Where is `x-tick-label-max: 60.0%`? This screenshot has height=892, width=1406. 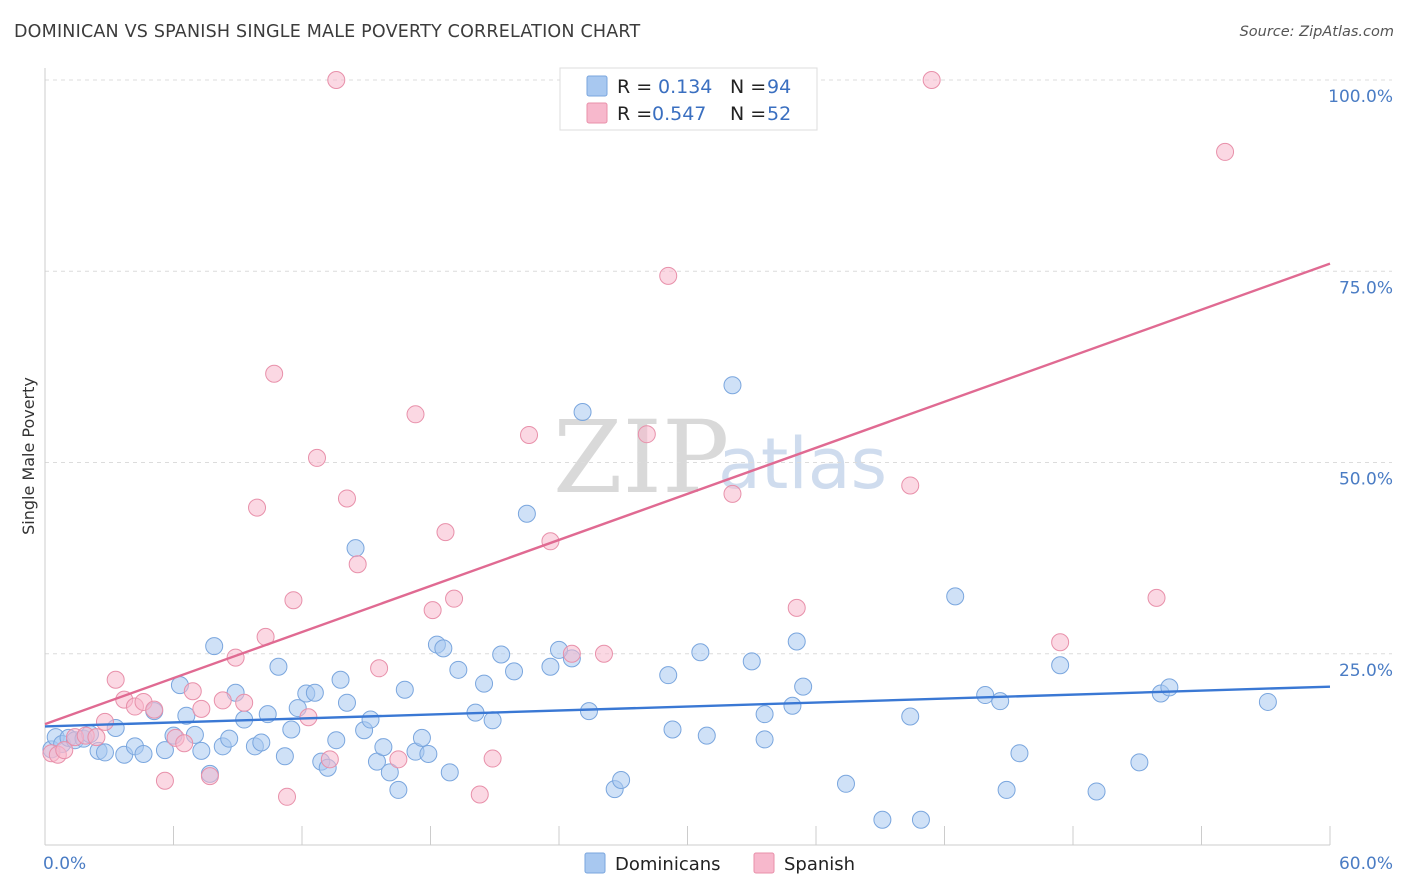
x-tick-label-max: 60.0% is located at coordinates (1366, 864).